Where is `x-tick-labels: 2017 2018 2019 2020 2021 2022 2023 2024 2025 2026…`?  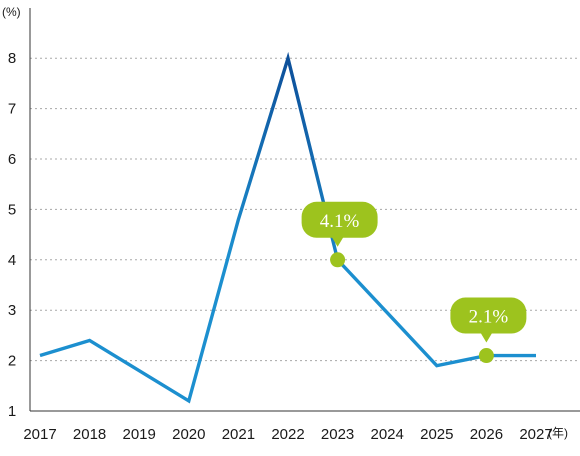
x-tick-labels: 2017 2018 2019 2020 2021 2022 2023 2024 2025 2026… is located at coordinates (287, 434).